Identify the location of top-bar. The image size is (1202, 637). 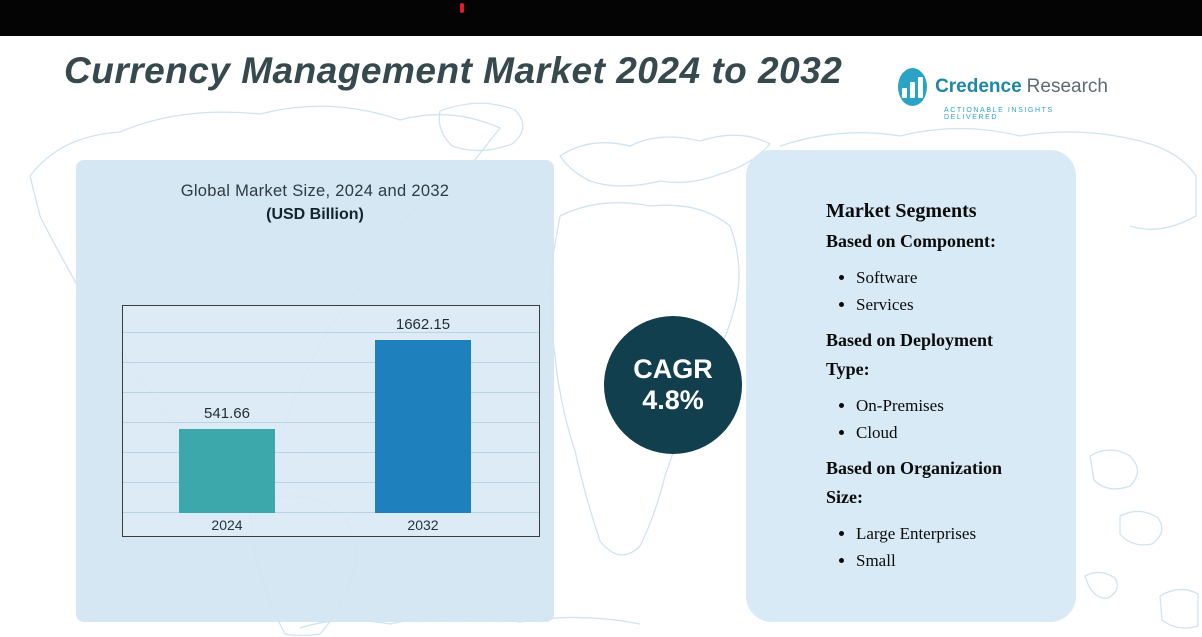
(601, 18).